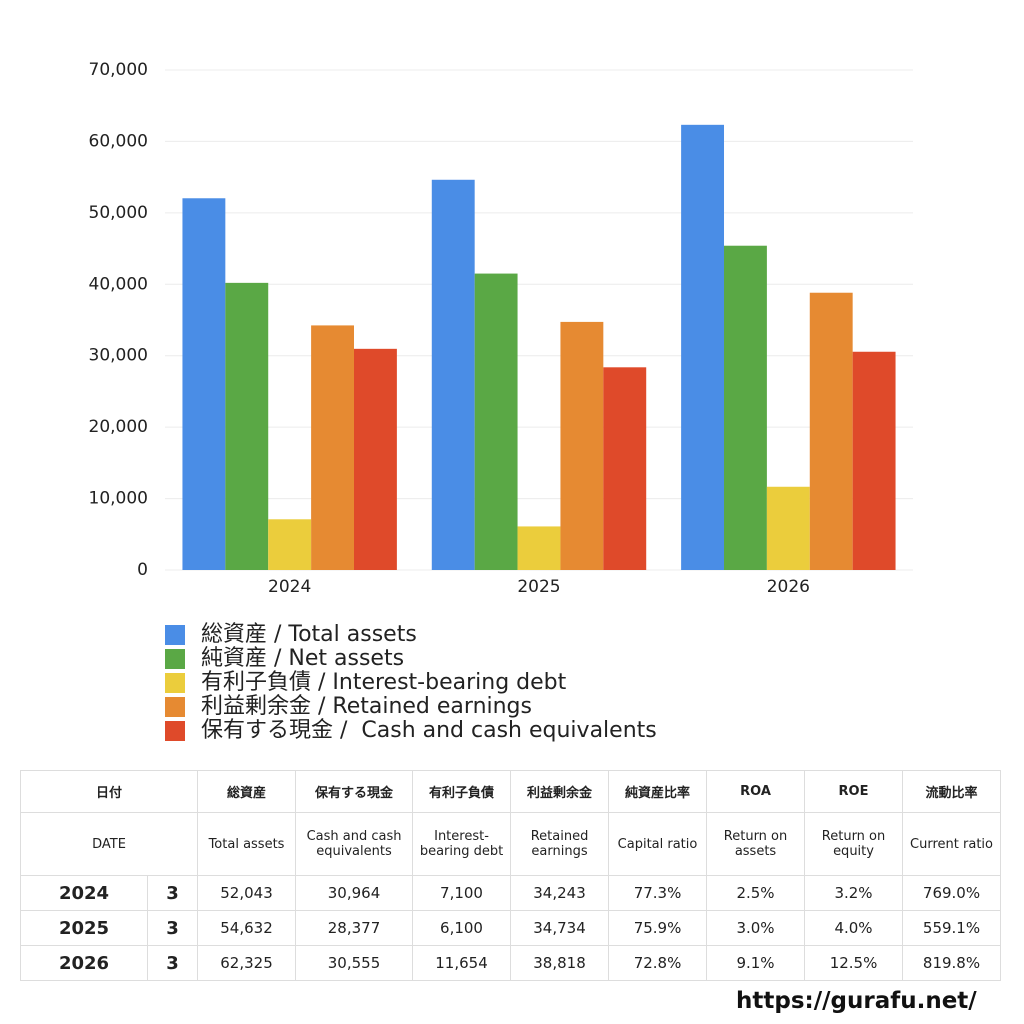 This screenshot has width=1024, height=1024. What do you see at coordinates (658, 844) in the screenshot?
I see `table-cell: Capital ratio` at bounding box center [658, 844].